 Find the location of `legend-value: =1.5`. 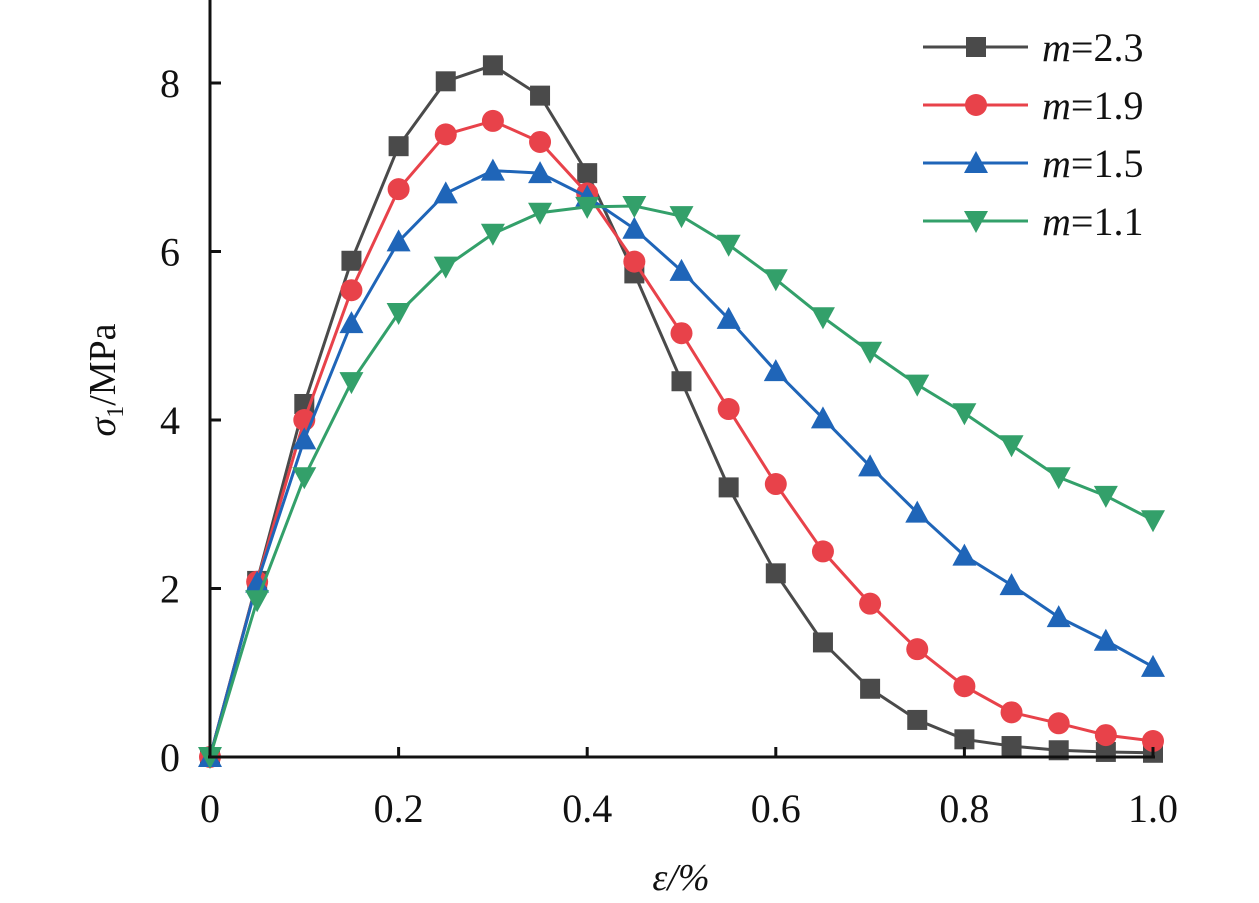

legend-value: =1.5 is located at coordinates (1107, 163).